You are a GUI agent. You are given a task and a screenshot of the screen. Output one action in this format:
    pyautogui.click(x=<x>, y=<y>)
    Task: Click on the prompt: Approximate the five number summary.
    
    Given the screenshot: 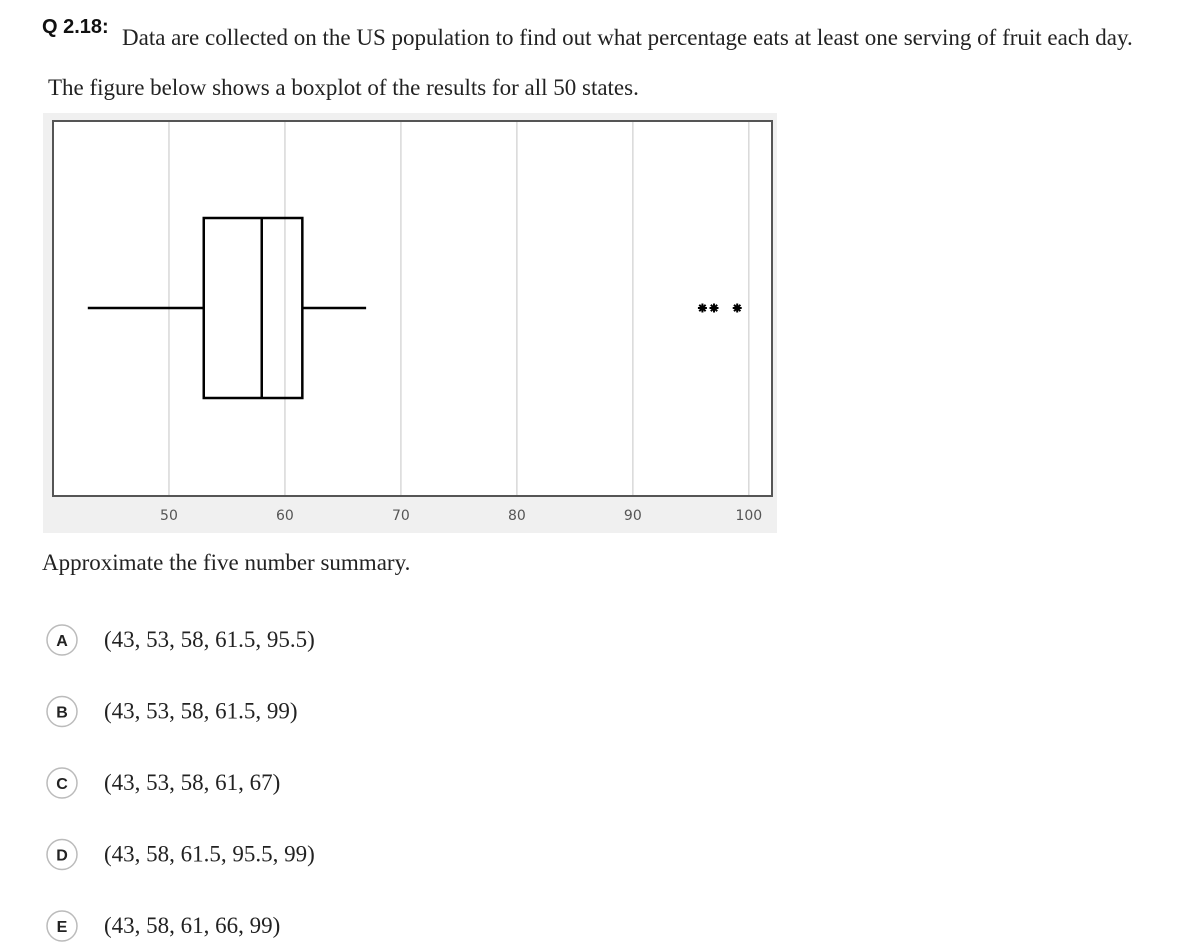 What is the action you would take?
    pyautogui.click(x=226, y=562)
    